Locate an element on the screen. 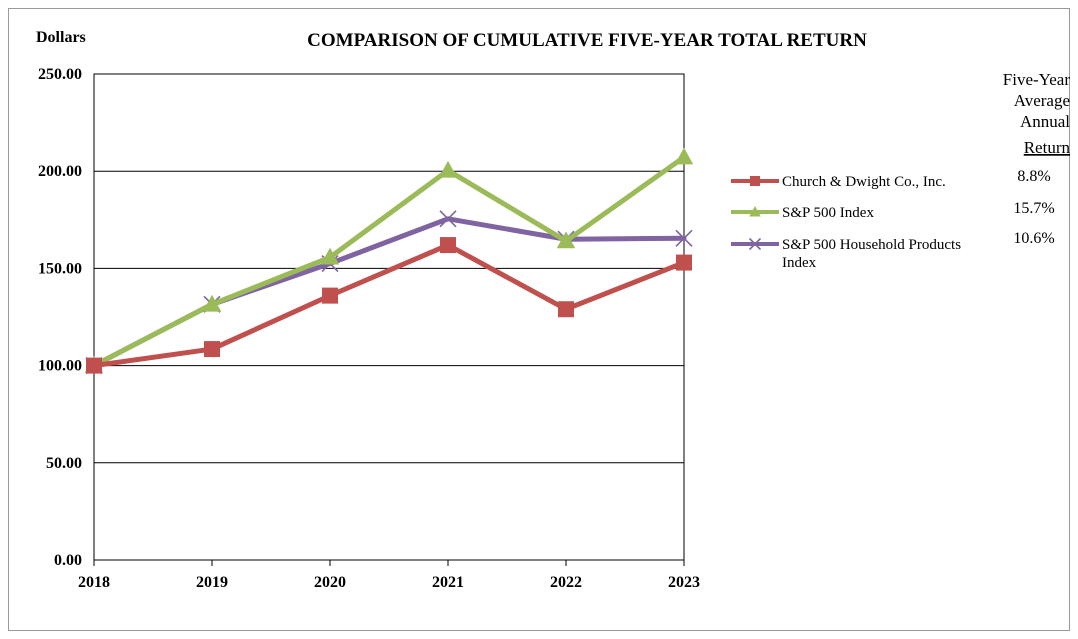 This screenshot has height=639, width=1078. x-tick-label: 2019 is located at coordinates (212, 582).